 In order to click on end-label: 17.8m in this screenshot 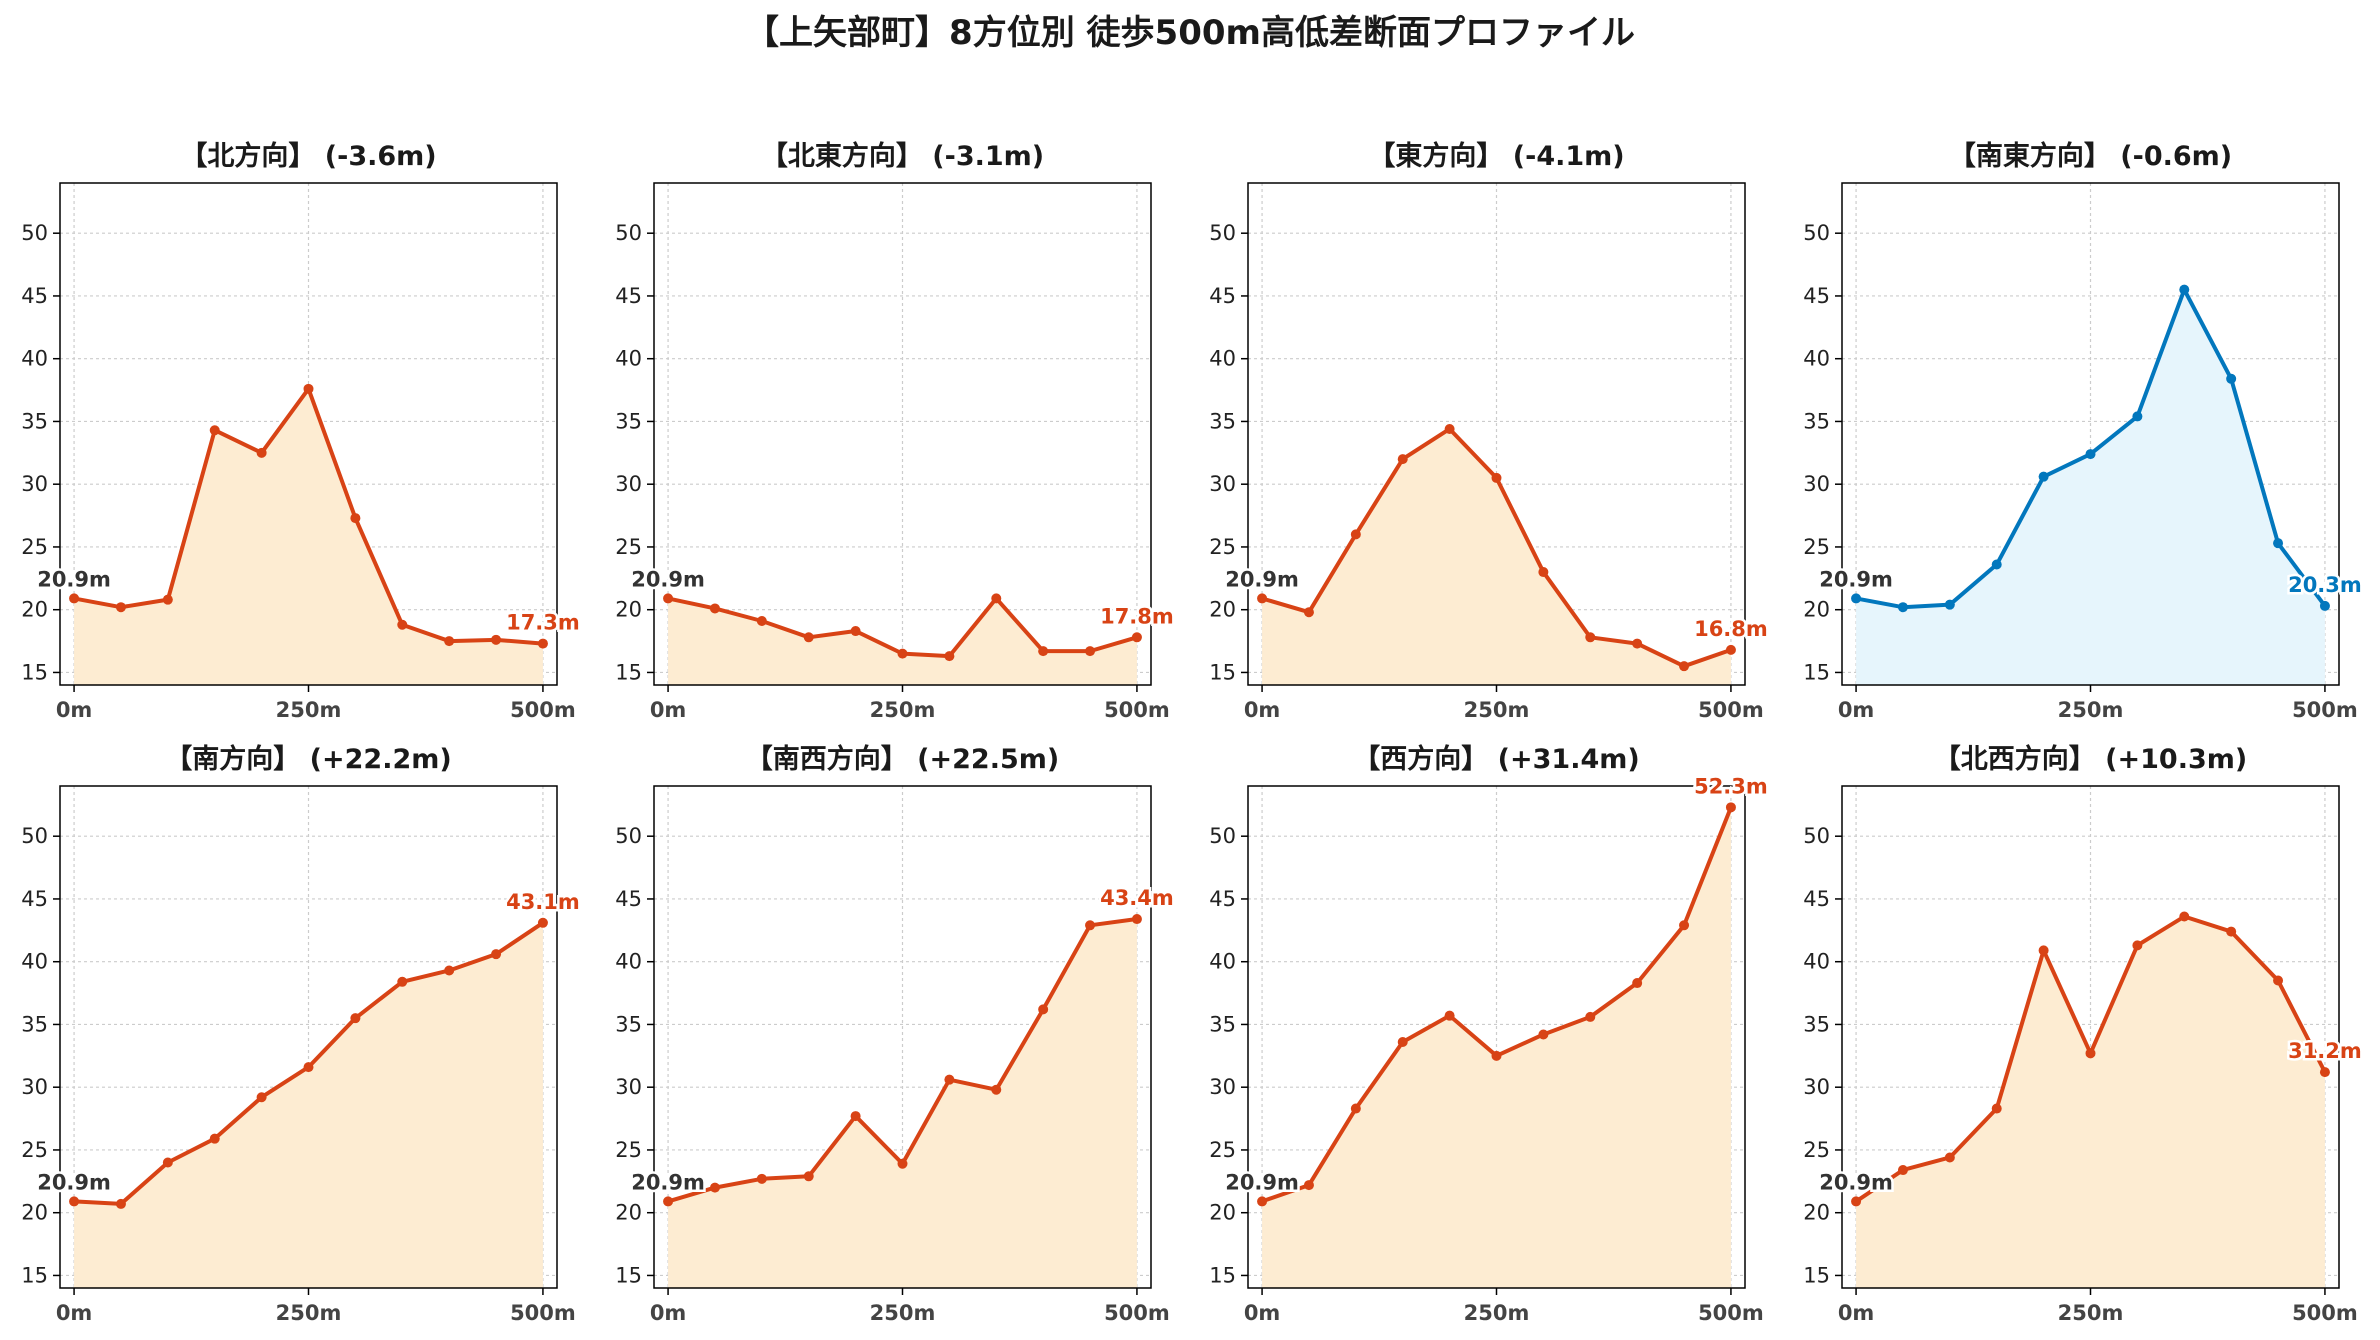, I will do `click(1137, 616)`.